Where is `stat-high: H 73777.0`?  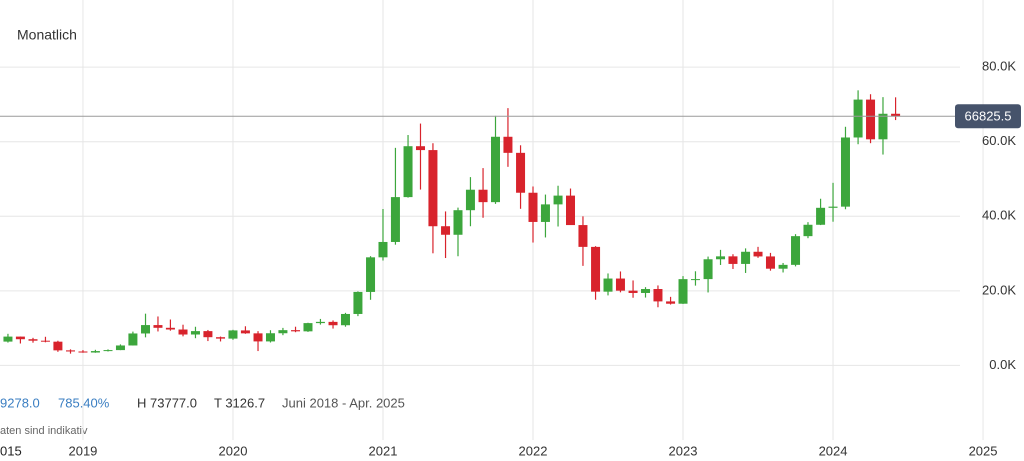
stat-high: H 73777.0 is located at coordinates (167, 402).